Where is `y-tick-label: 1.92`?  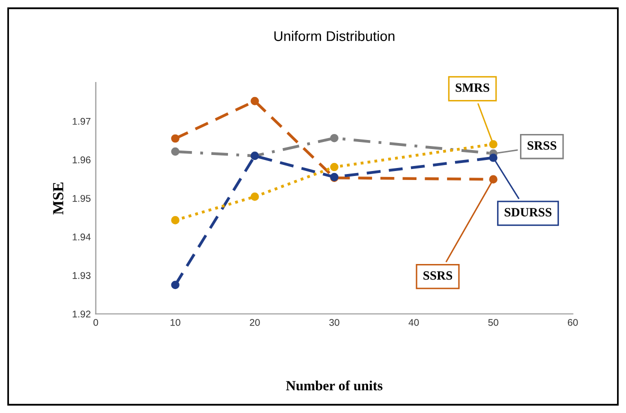
y-tick-label: 1.92 is located at coordinates (81, 314).